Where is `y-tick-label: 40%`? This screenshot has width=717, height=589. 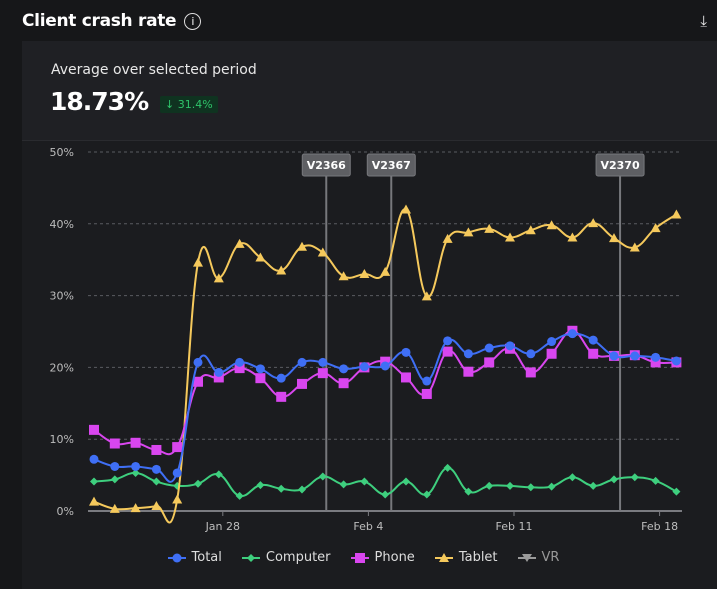 y-tick-label: 40% is located at coordinates (62, 224).